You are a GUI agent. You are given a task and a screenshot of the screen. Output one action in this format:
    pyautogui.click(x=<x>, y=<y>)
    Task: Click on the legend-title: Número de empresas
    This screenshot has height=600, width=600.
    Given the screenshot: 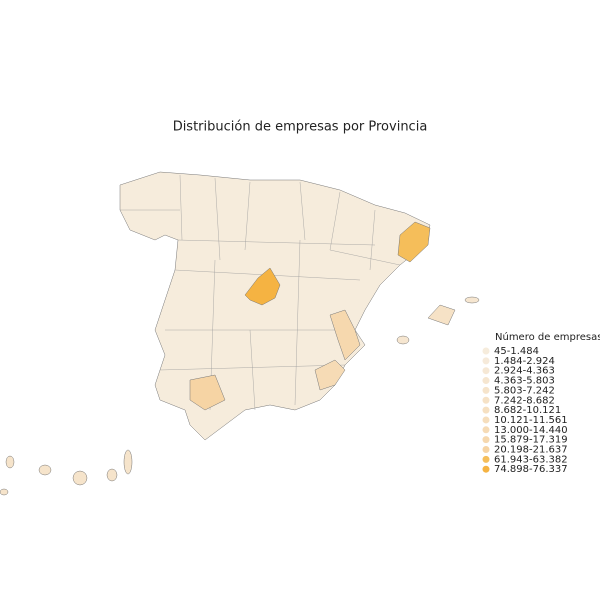 What is the action you would take?
    pyautogui.click(x=547, y=337)
    